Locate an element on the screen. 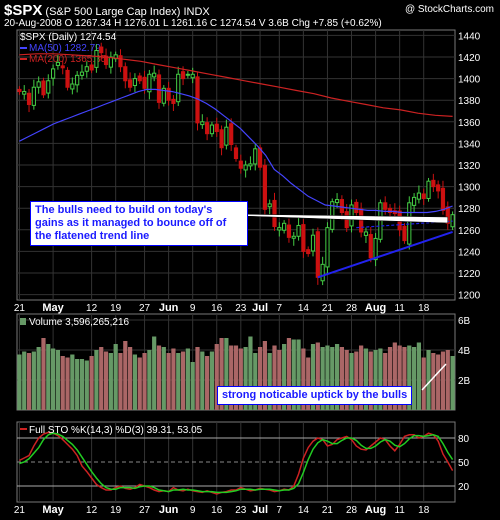  price-y-tick-label: 1220 is located at coordinates (469, 274).